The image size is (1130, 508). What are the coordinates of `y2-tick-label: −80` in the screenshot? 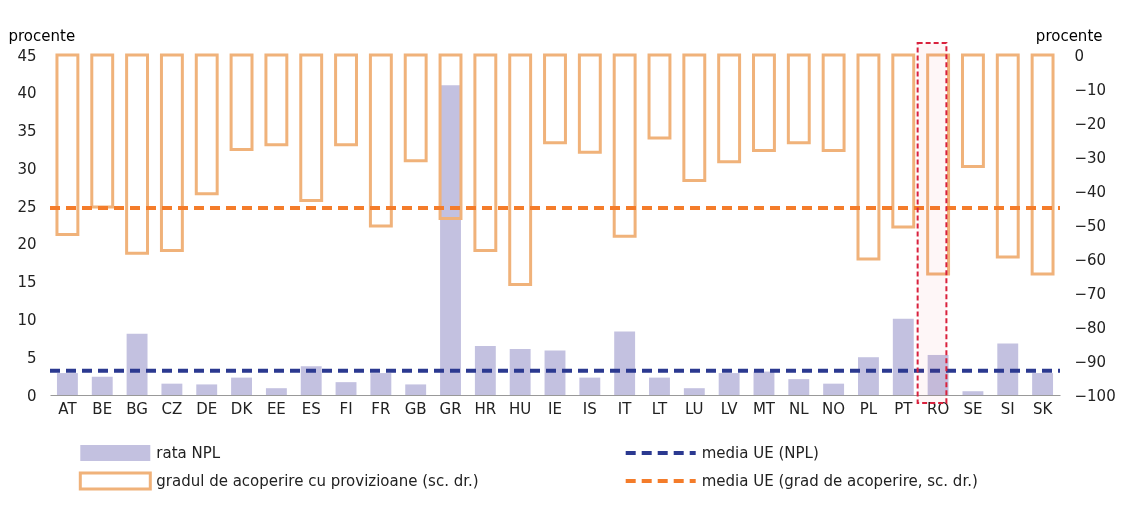 It's located at (1090, 327).